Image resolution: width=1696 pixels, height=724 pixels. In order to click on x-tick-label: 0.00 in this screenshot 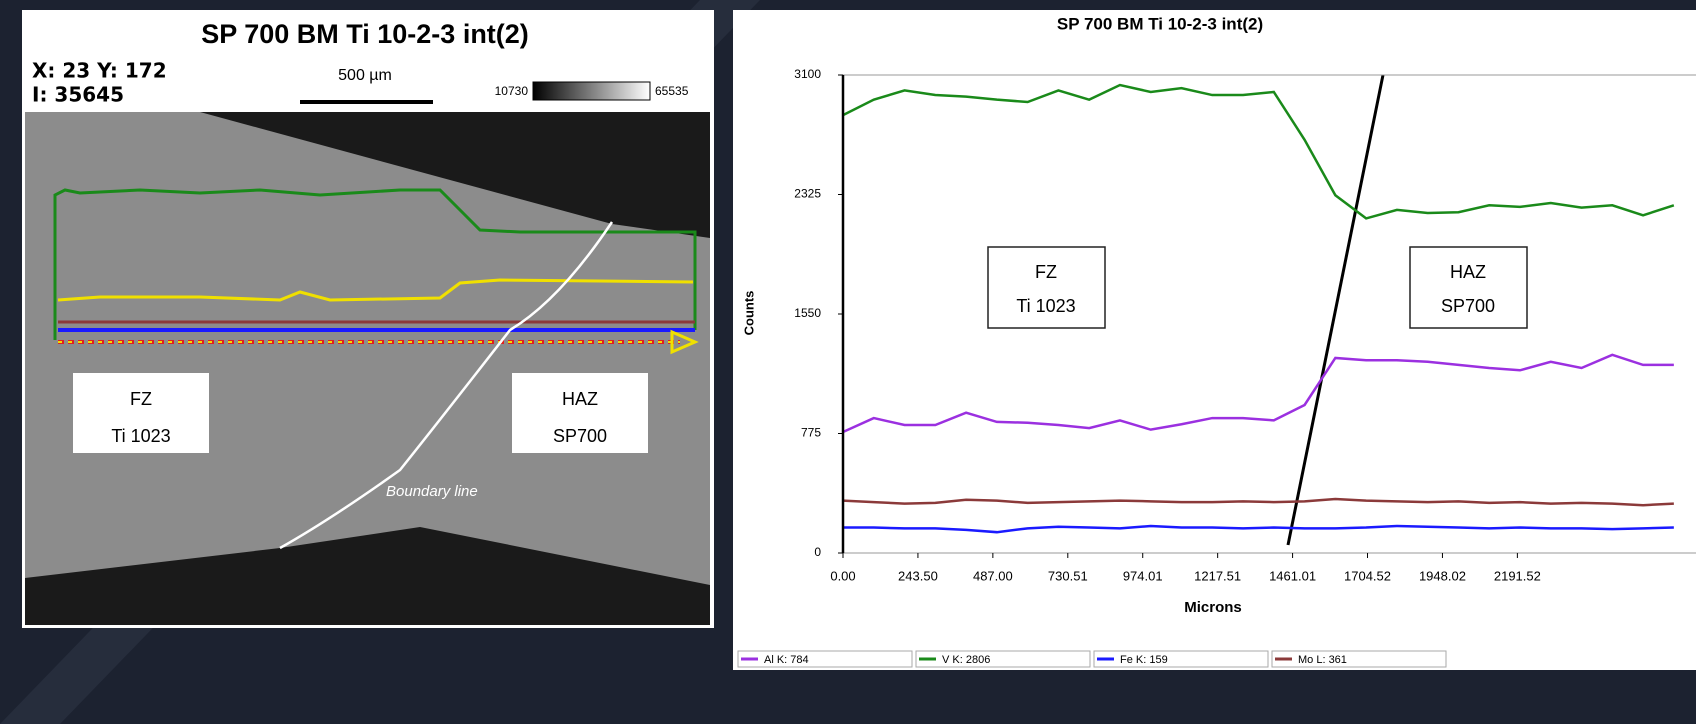, I will do `click(842, 575)`.